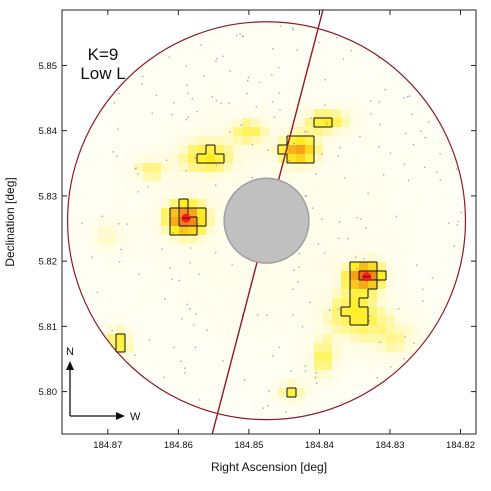  What do you see at coordinates (48, 392) in the screenshot?
I see `y-tick-label: 5.80` at bounding box center [48, 392].